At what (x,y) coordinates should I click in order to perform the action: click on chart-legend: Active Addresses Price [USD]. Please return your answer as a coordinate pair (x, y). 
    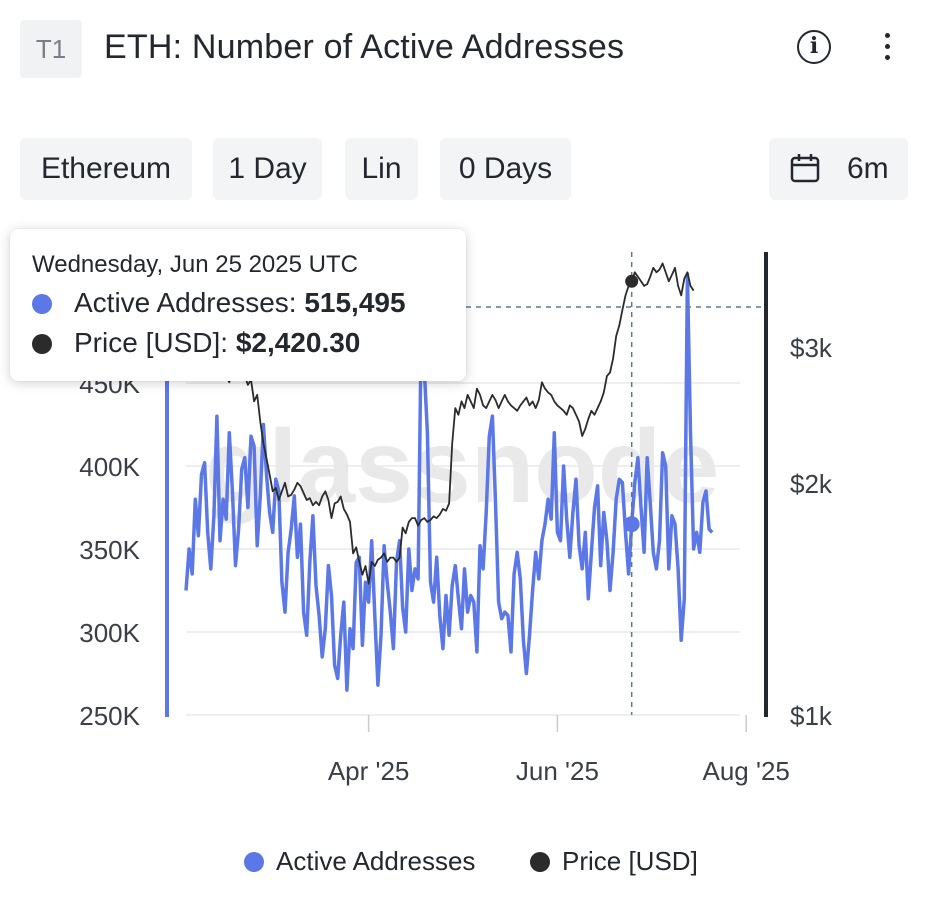
    Looking at the image, I should click on (475, 863).